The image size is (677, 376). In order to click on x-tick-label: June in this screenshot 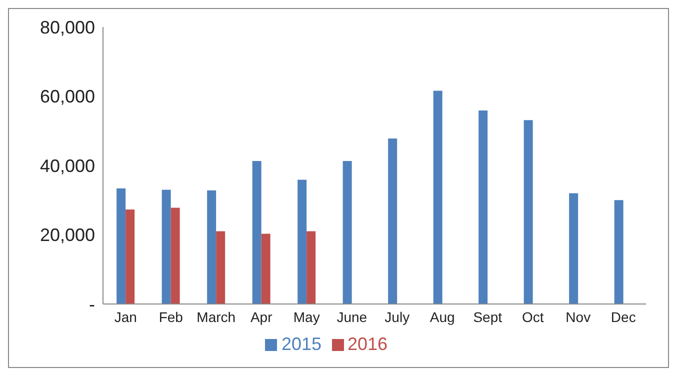, I will do `click(352, 316)`.